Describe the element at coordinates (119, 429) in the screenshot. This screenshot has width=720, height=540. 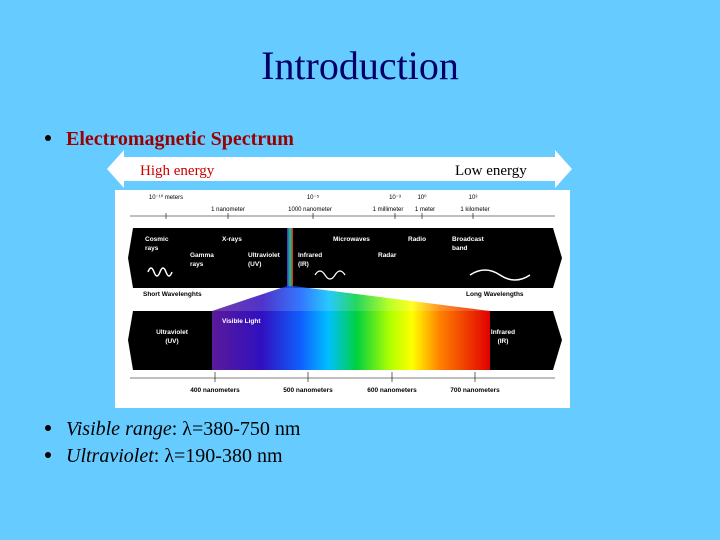
I see `bullet-term: Visible range` at that location.